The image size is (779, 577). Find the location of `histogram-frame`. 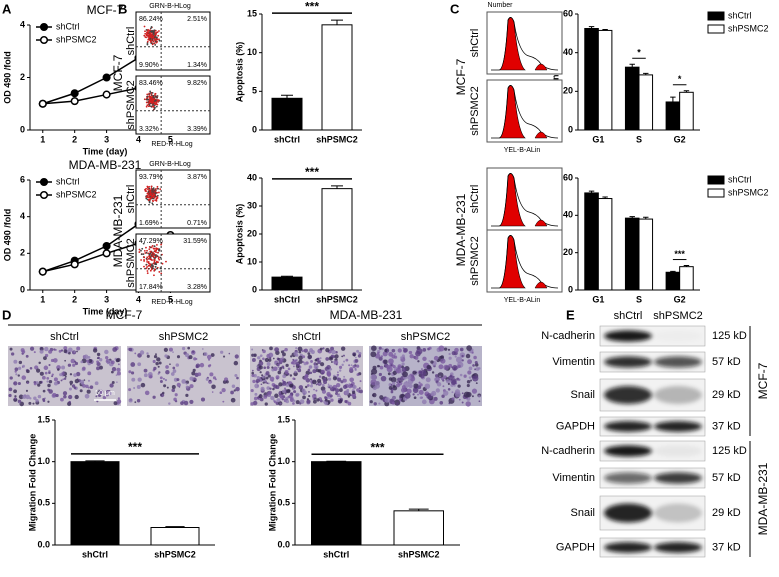

histogram-frame is located at coordinates (524, 199).